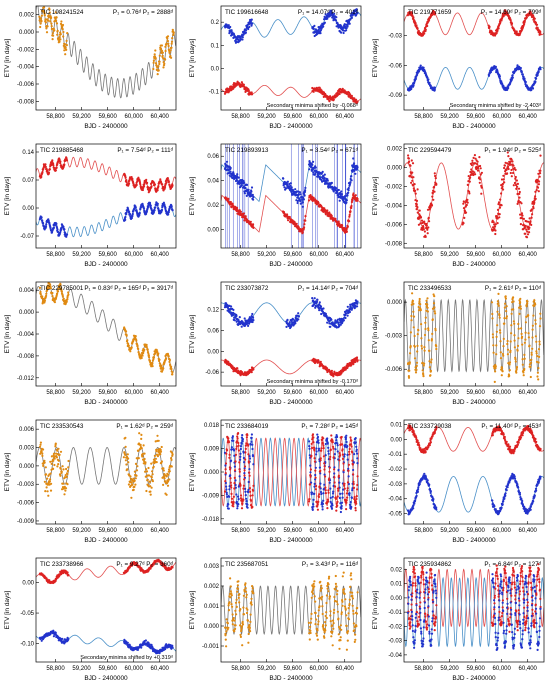 This screenshot has width=550, height=695. I want to click on y-axis-label: ETV [in days], so click(7, 333).